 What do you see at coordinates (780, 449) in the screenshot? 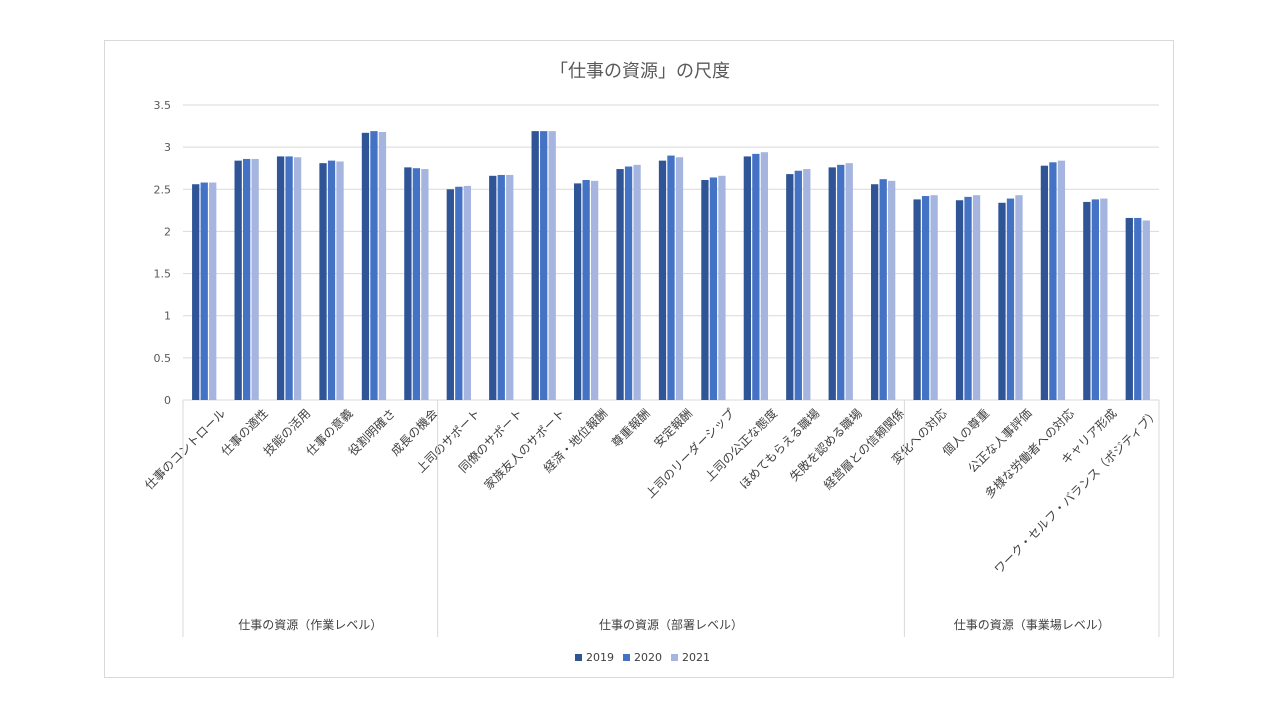
I see `category-label: ほめてもらえる職場` at bounding box center [780, 449].